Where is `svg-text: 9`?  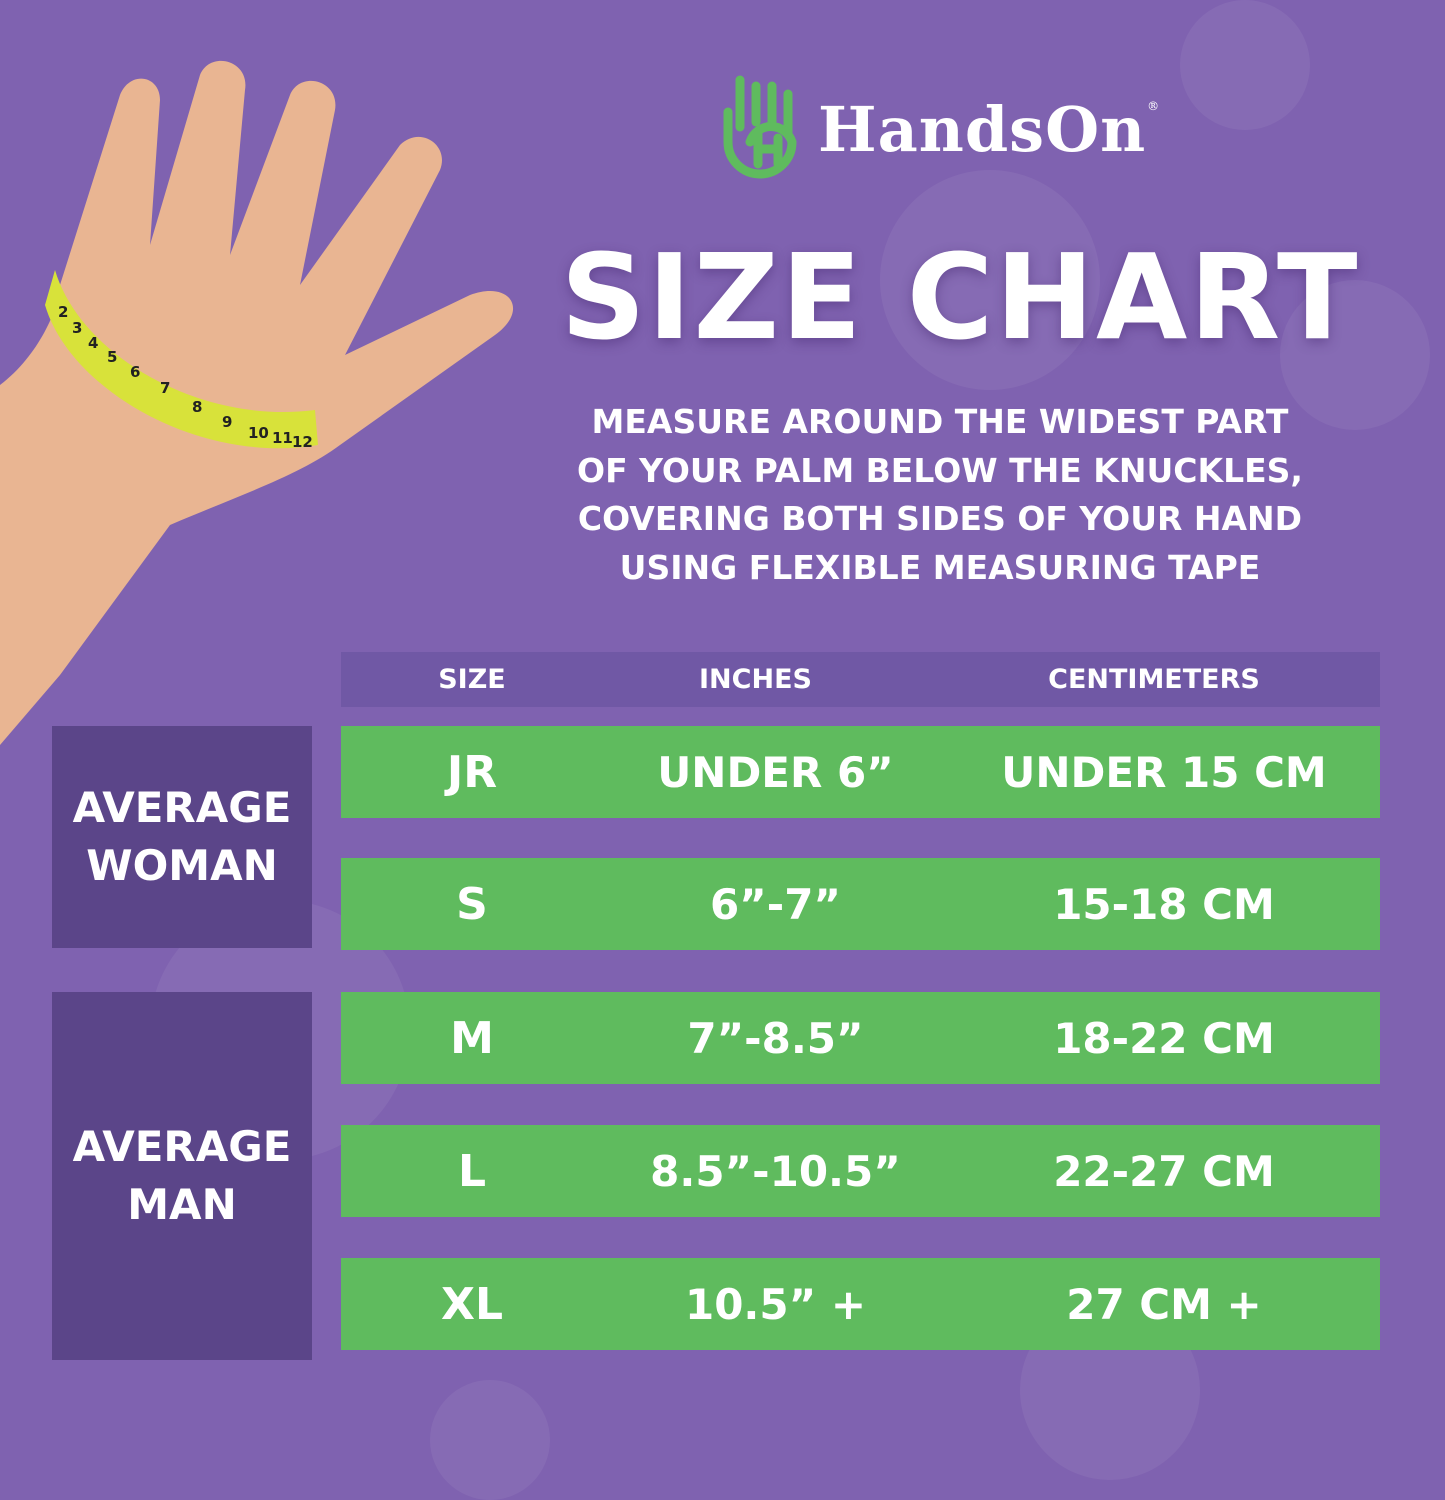
svg-text: 9 is located at coordinates (227, 422).